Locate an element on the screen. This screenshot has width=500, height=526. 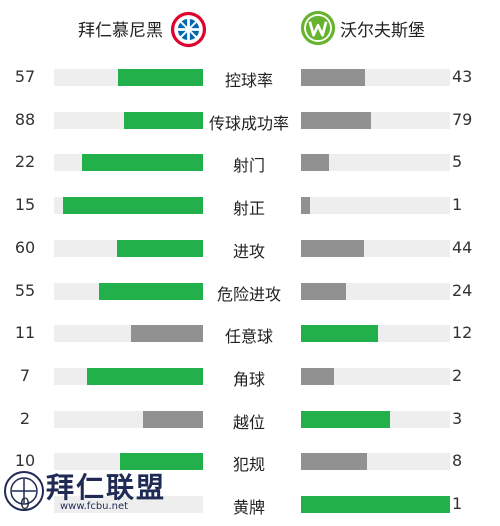
stat-label: 射正 is located at coordinates (248, 209).